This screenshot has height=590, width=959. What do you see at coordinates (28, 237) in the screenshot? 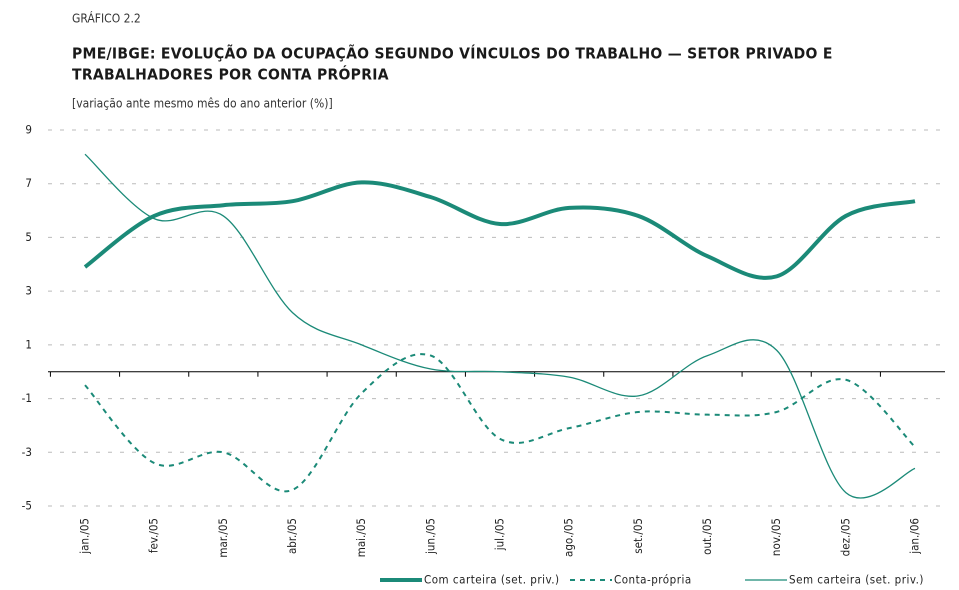
I see `y-tick-label: 5` at bounding box center [28, 237].